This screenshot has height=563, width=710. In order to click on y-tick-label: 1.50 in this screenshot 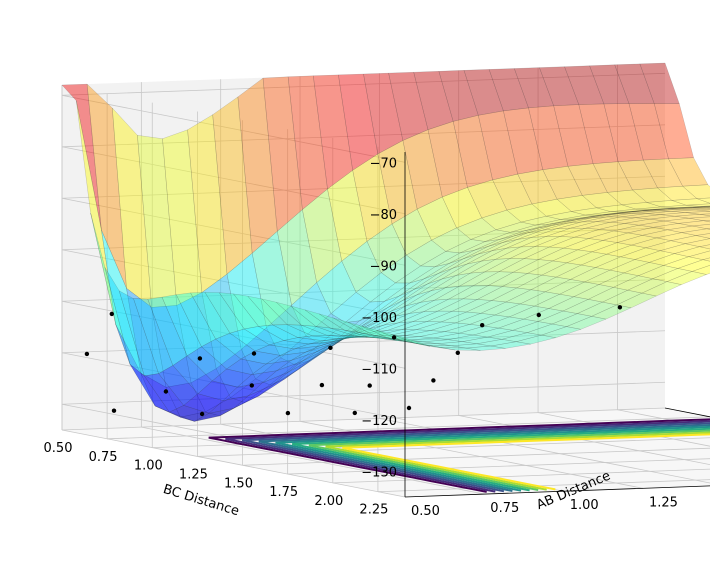, I will do `click(238, 483)`.